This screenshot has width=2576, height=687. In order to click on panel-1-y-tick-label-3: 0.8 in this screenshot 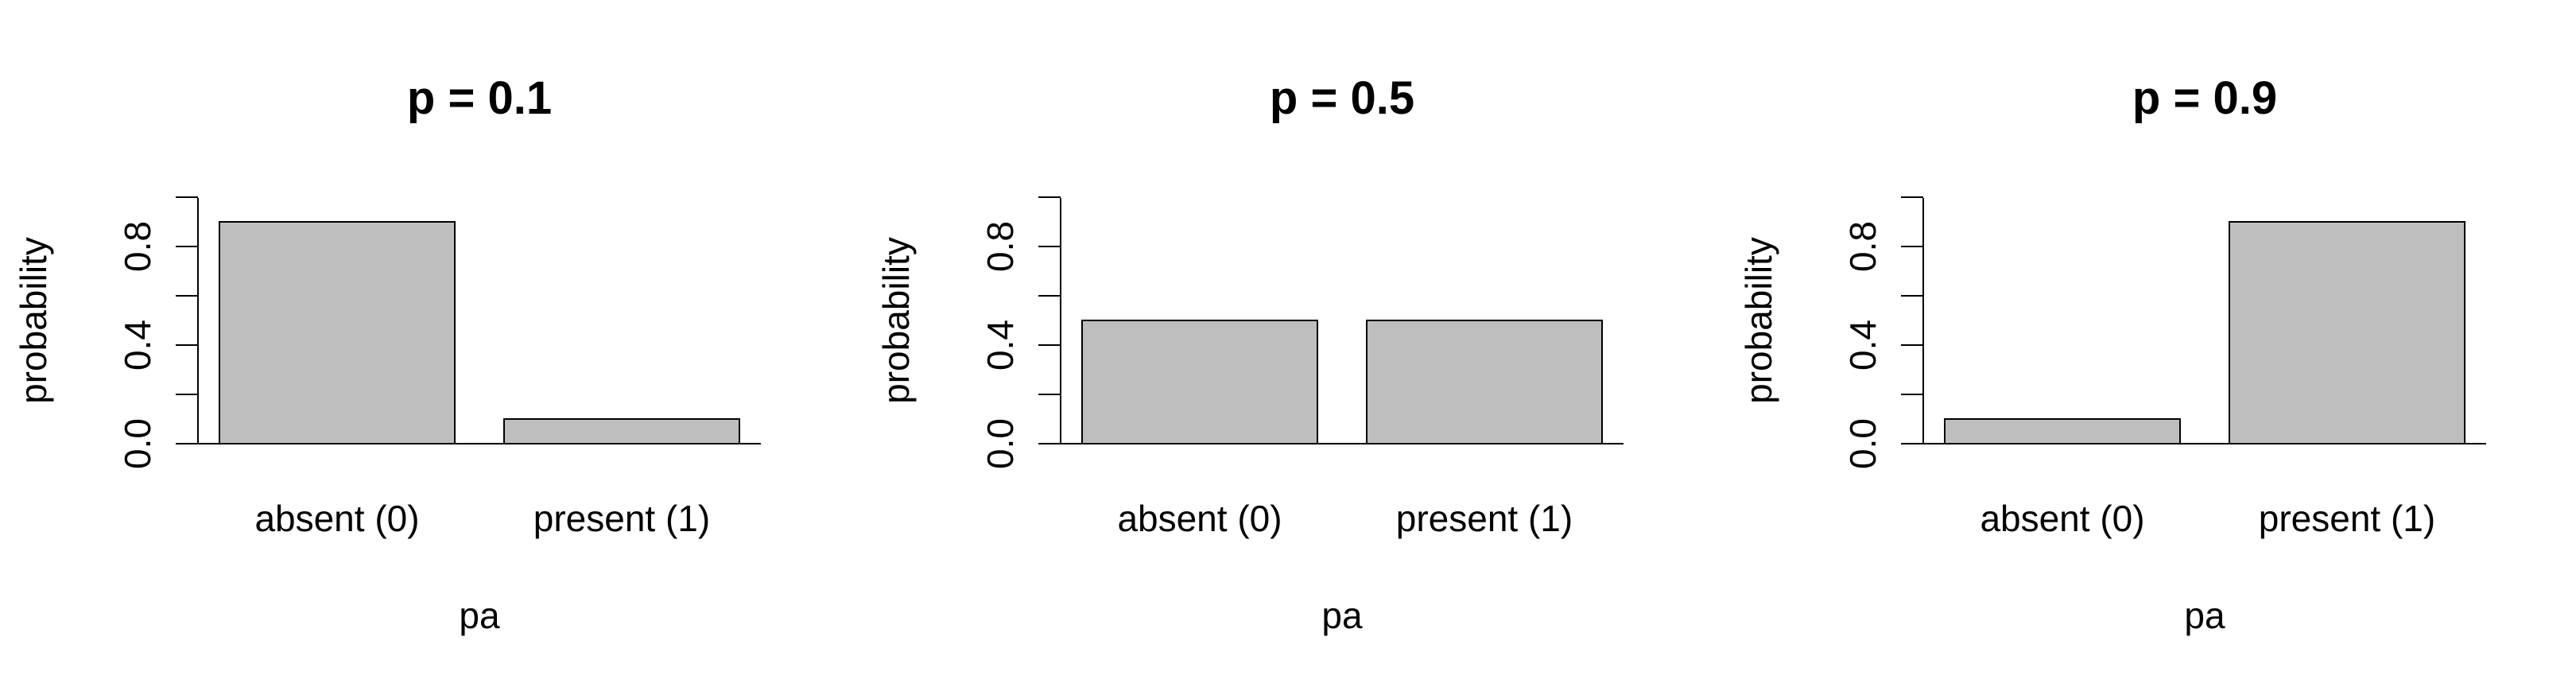, I will do `click(137, 246)`.